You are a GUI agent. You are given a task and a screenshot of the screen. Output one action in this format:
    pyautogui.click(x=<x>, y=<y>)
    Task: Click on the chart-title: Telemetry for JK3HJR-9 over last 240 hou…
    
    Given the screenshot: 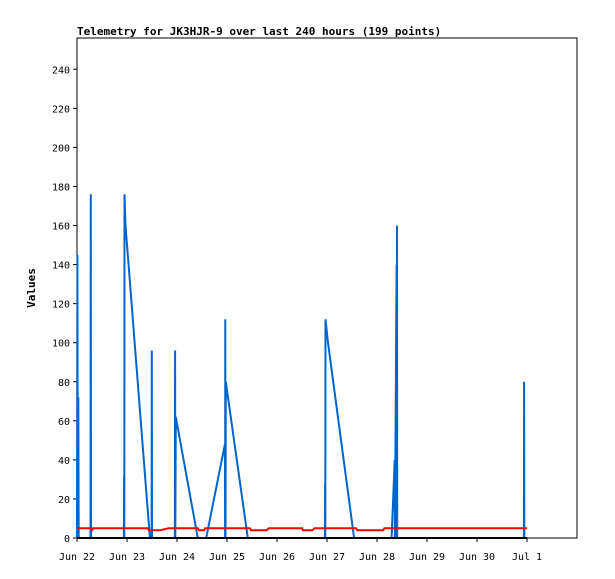 What is the action you would take?
    pyautogui.click(x=259, y=31)
    